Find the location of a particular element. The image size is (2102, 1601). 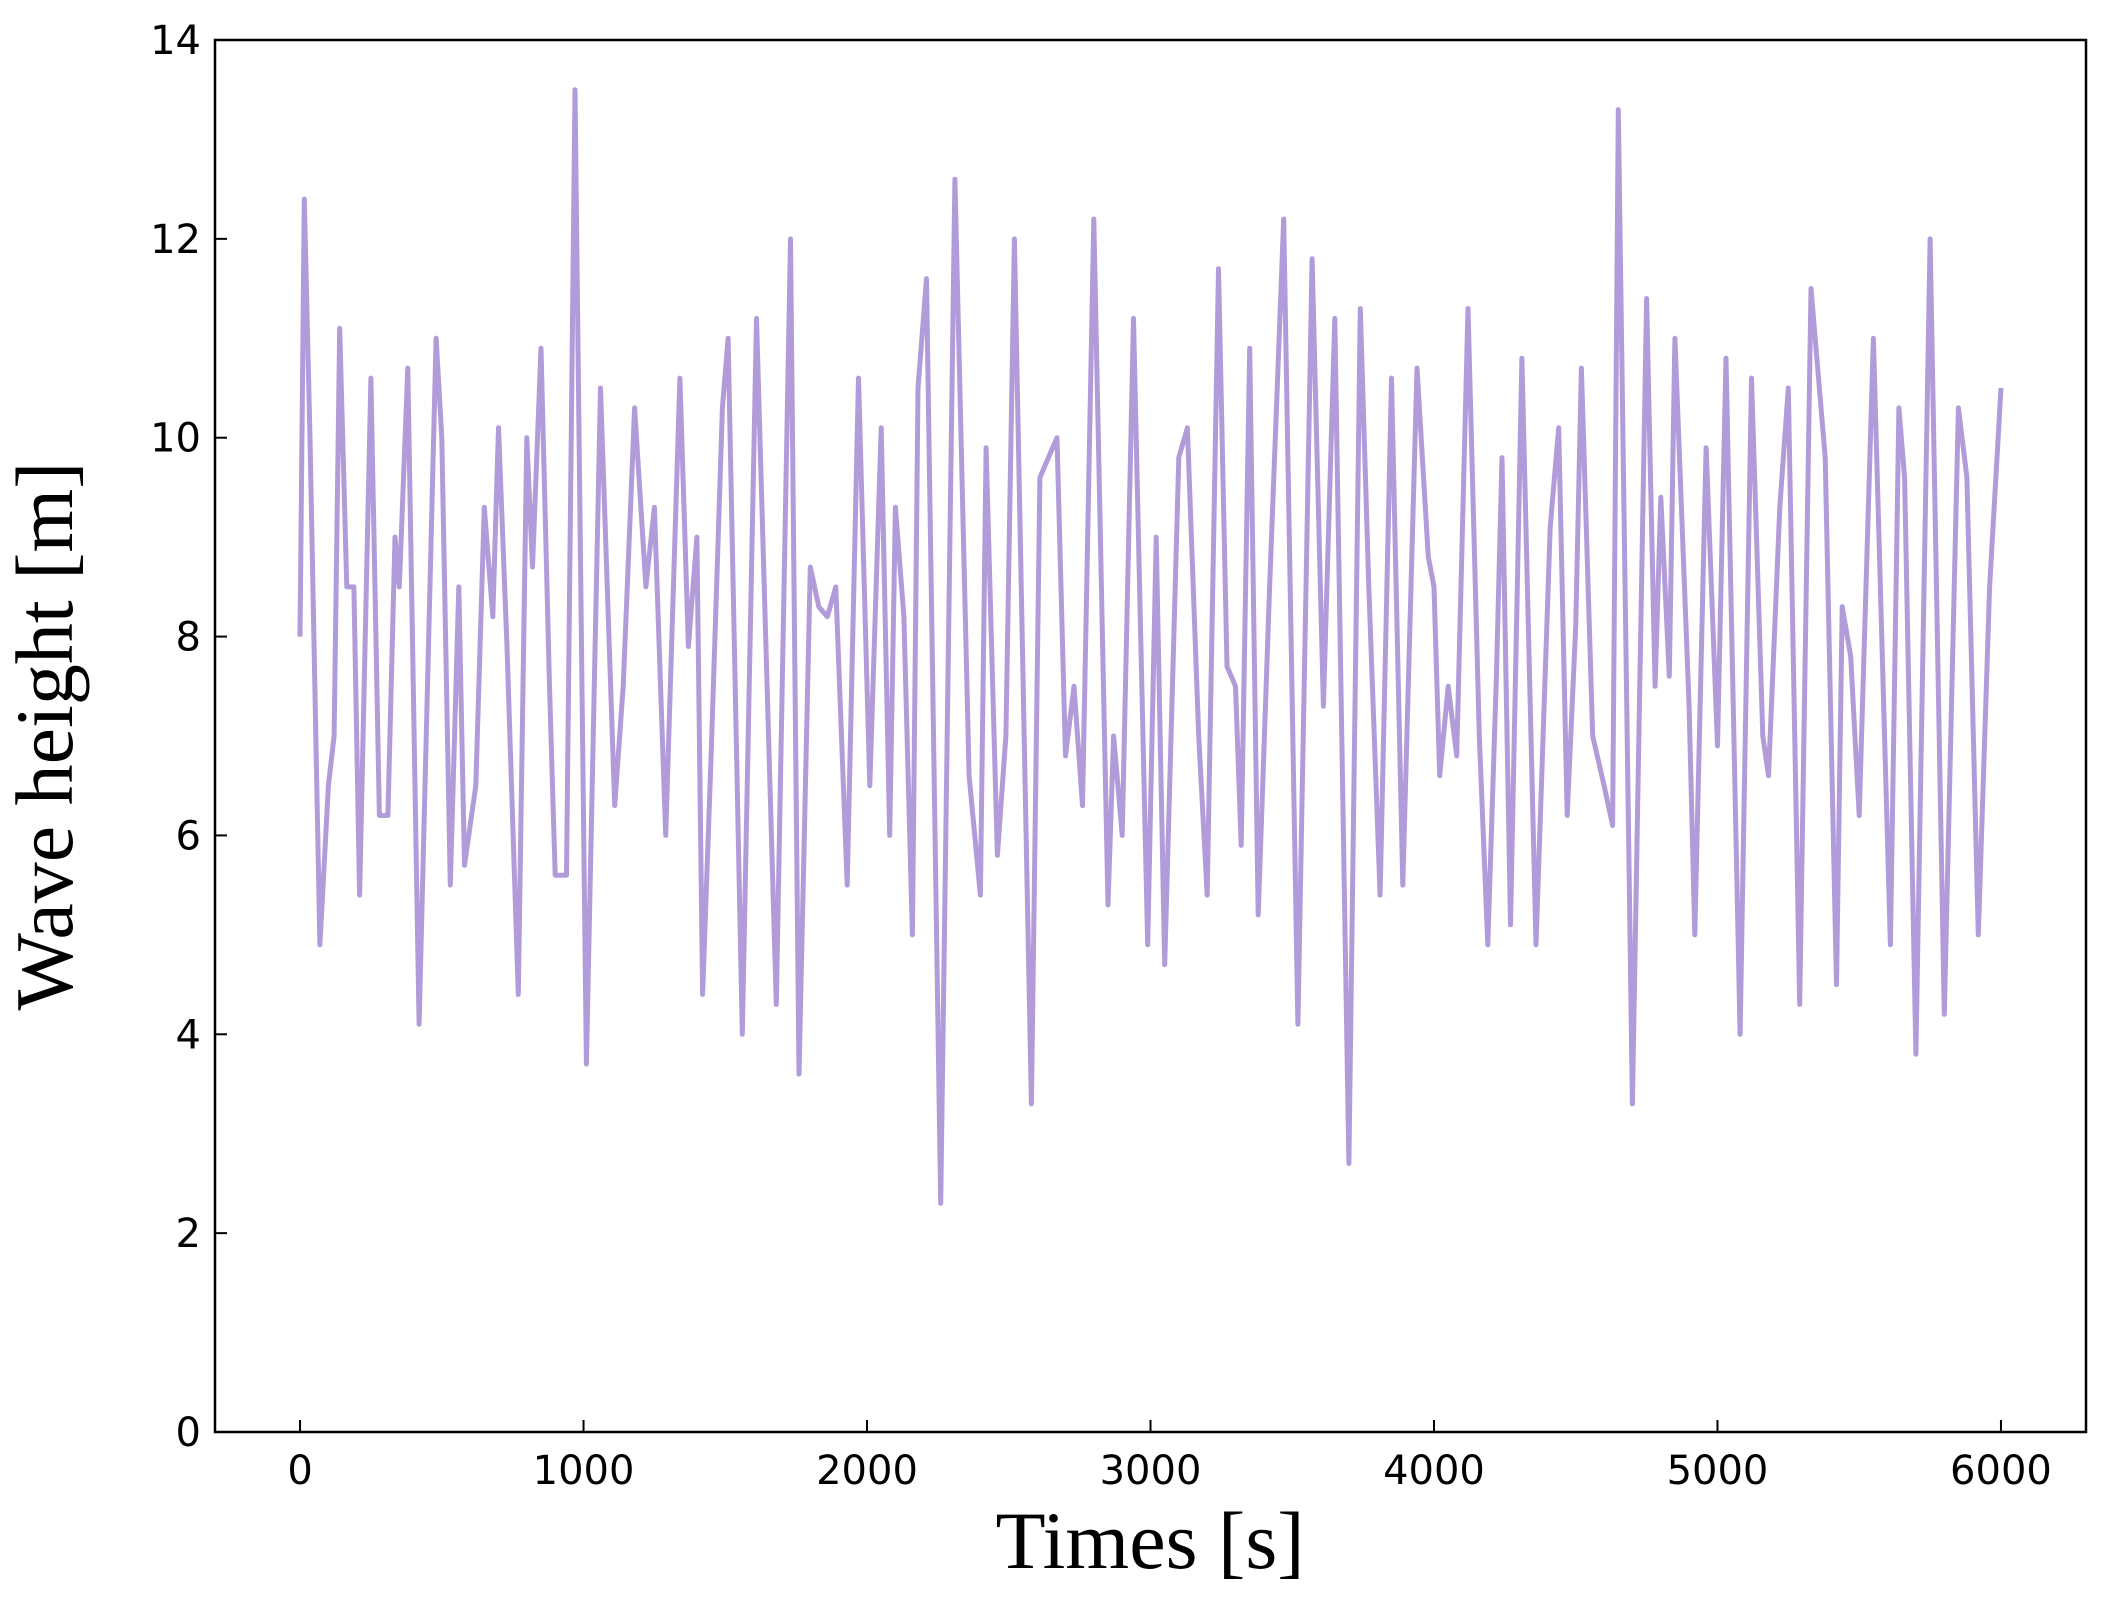

y-tick-label: 6 is located at coordinates (188, 836).